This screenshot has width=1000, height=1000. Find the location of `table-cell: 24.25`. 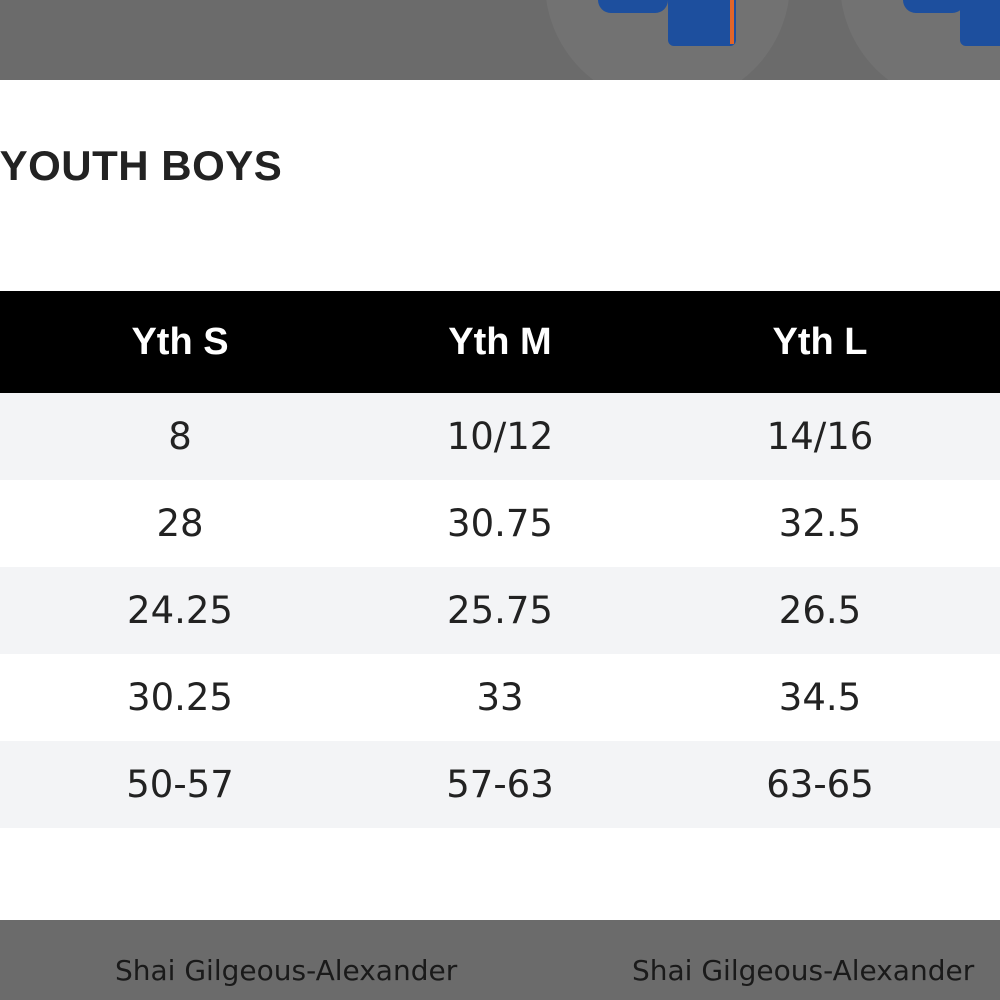

table-cell: 24.25 is located at coordinates (180, 610).